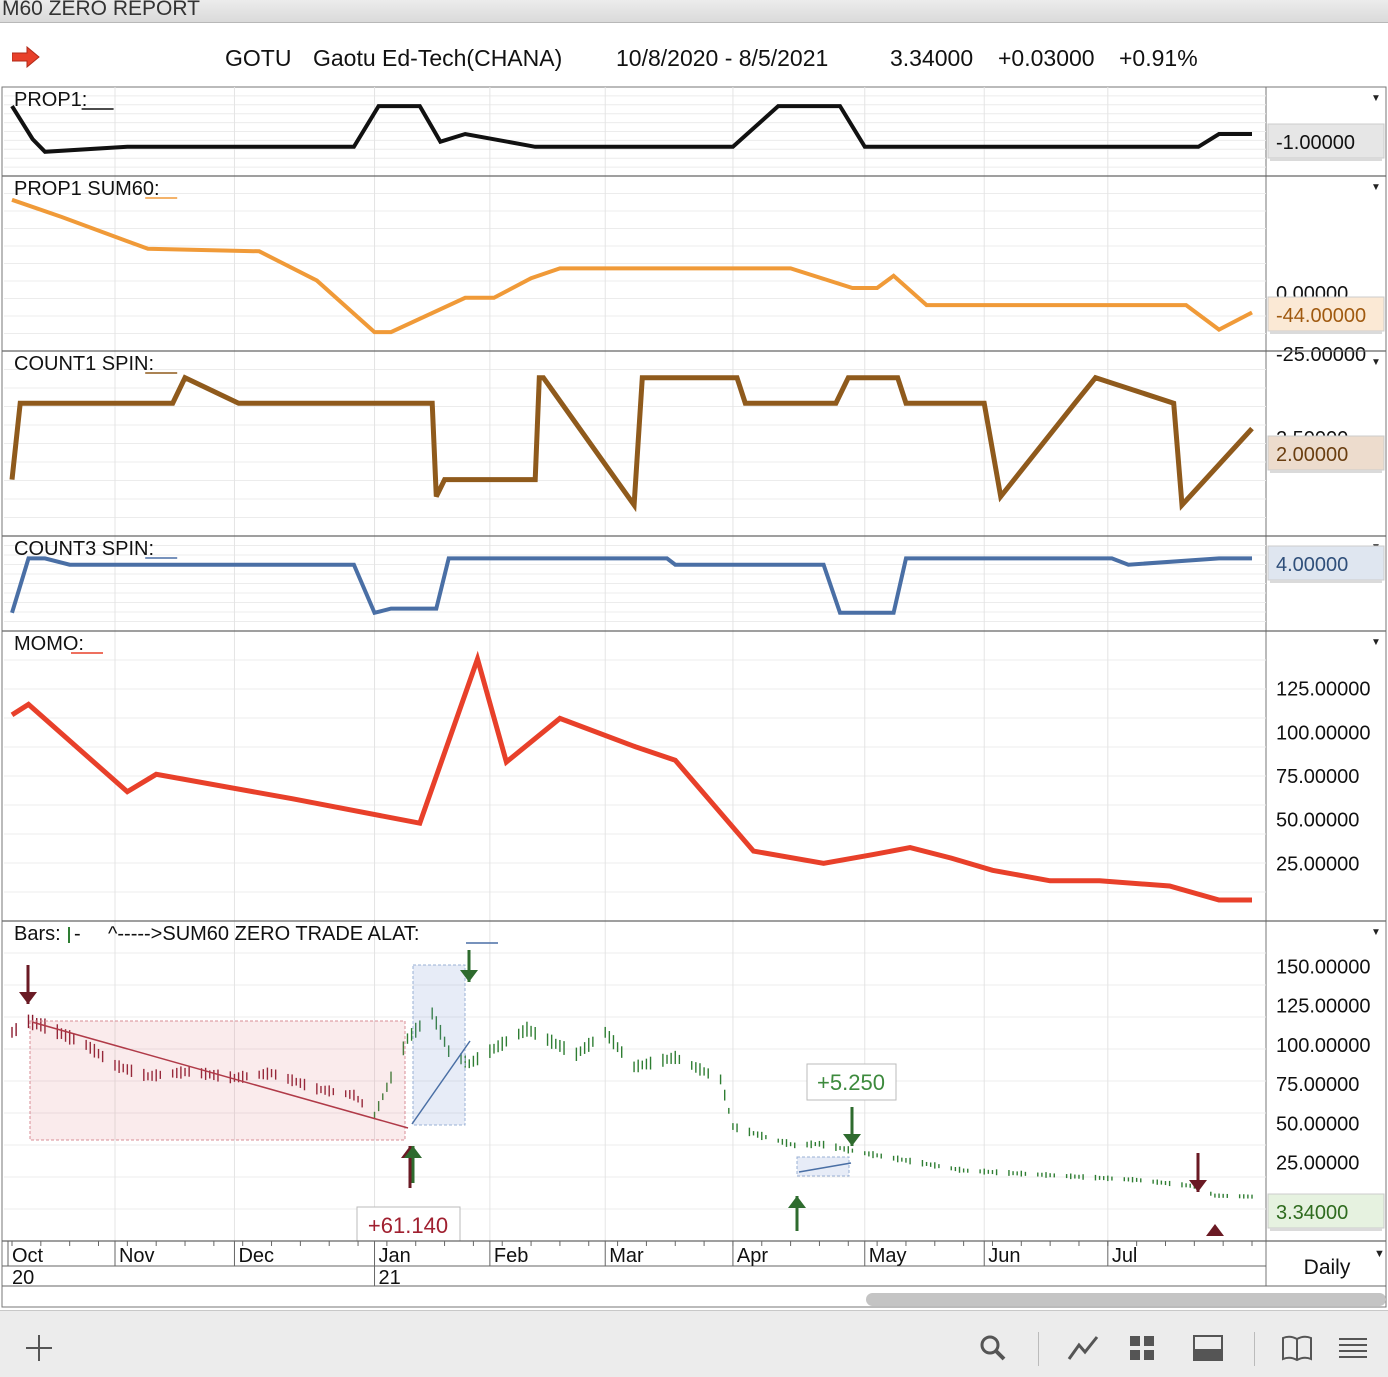  What do you see at coordinates (1323, 967) in the screenshot?
I see `axis-tick-label: 150.00000` at bounding box center [1323, 967].